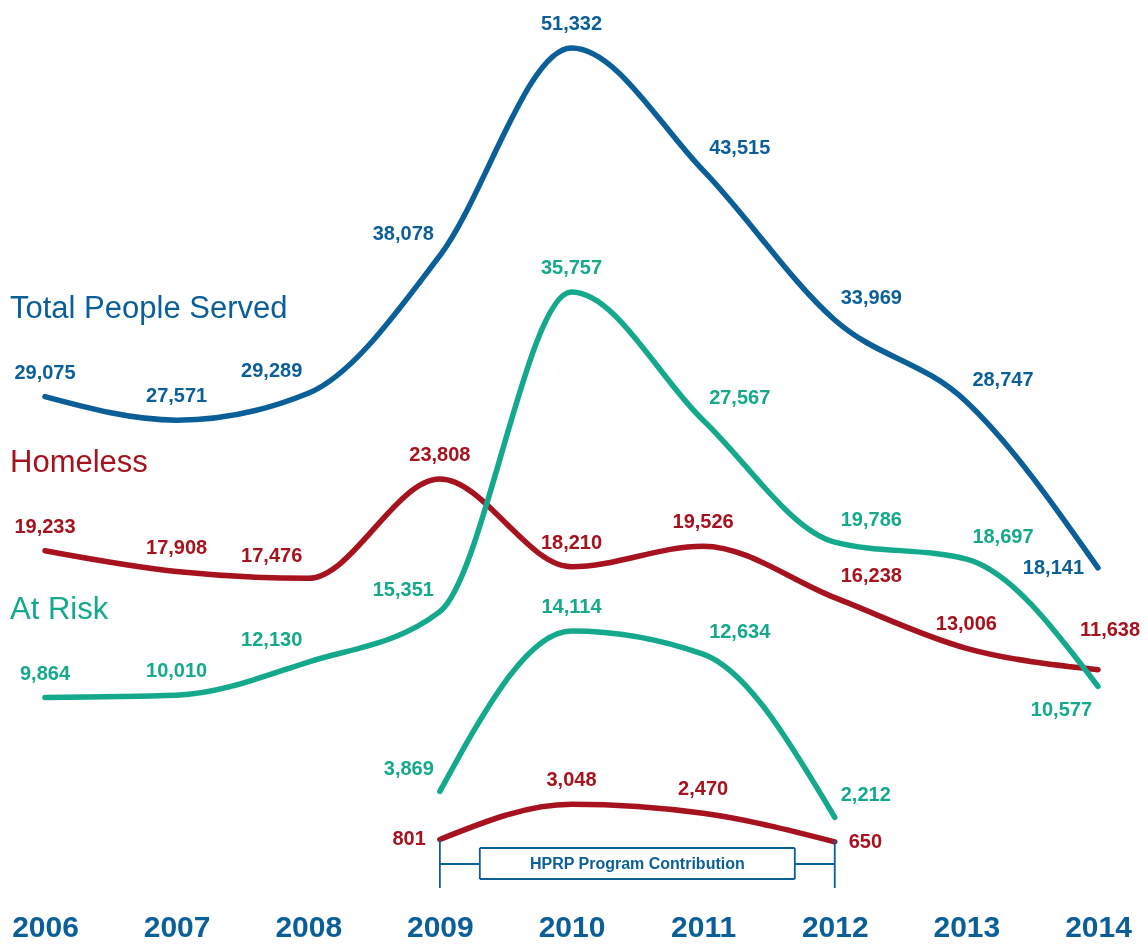 This screenshot has height=945, width=1148. I want to click on data-label: 17,908, so click(177, 546).